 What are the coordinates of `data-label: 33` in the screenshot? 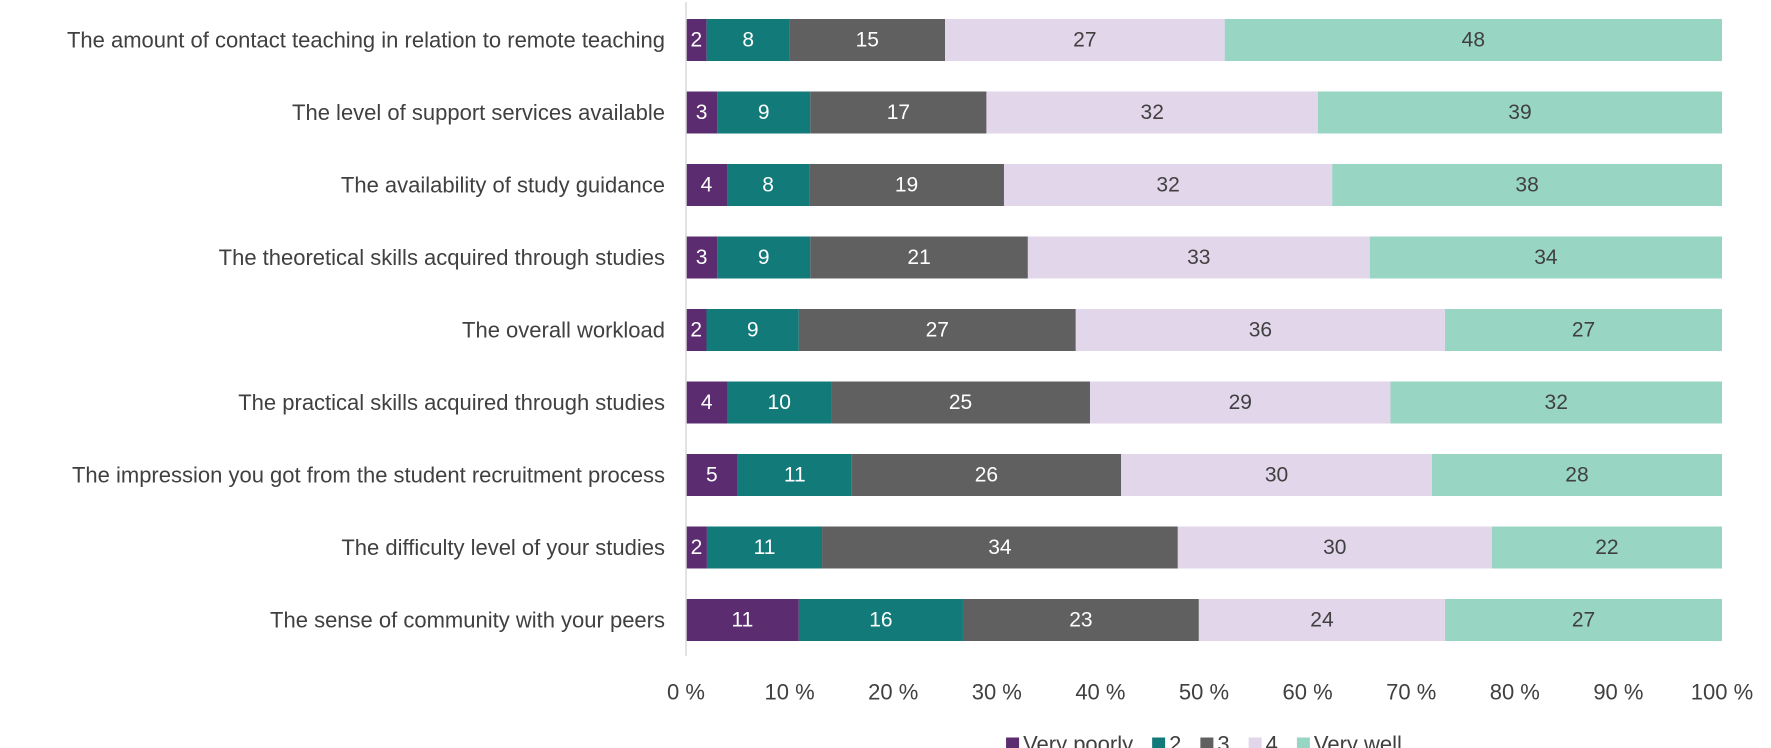 It's located at (1198, 257).